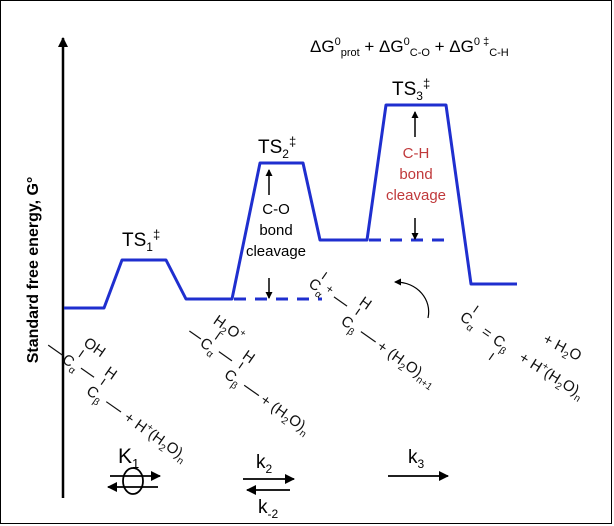 This screenshot has height=526, width=614. Describe the element at coordinates (416, 153) in the screenshot. I see `ch-barrier-line1: C-H` at that location.